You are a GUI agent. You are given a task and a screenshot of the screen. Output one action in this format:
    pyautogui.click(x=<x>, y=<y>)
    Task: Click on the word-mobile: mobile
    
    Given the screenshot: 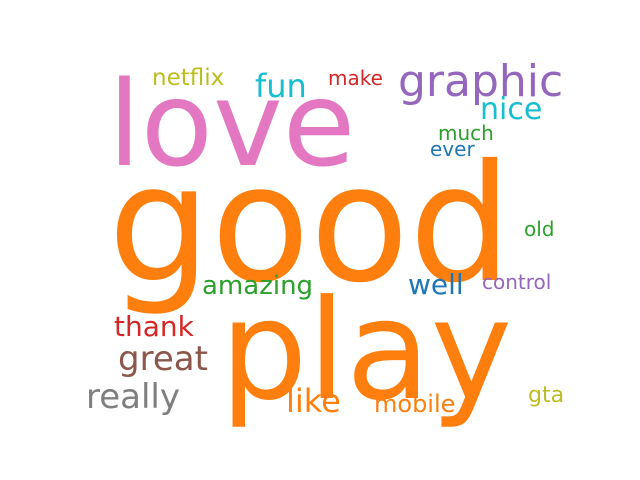 What is the action you would take?
    pyautogui.click(x=414, y=404)
    